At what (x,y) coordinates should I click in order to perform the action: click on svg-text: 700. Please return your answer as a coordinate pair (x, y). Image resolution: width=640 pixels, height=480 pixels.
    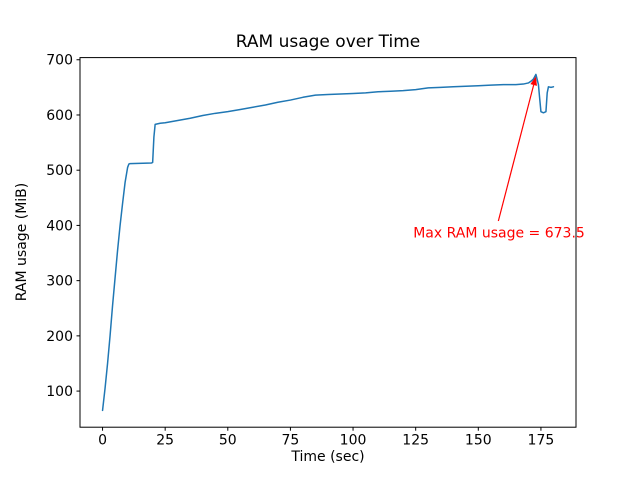
    Looking at the image, I should click on (59, 61).